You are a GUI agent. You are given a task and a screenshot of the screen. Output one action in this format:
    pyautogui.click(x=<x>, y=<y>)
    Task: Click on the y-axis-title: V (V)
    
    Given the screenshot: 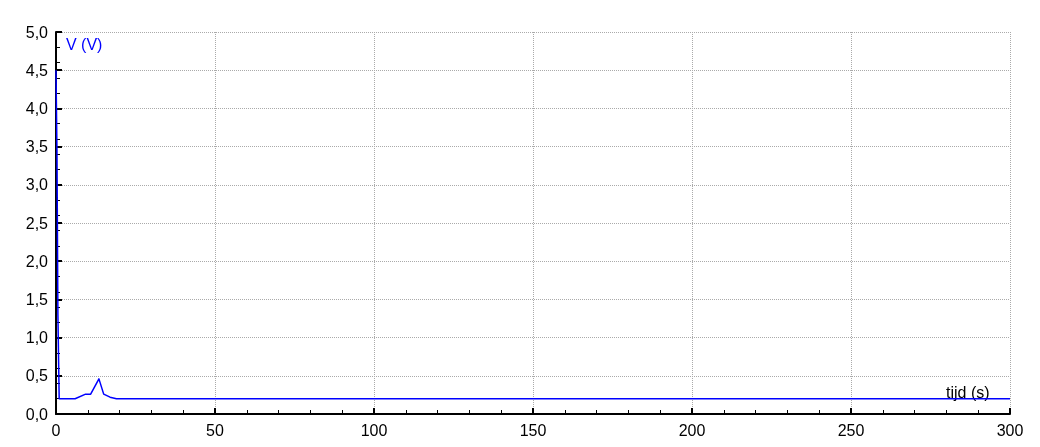 What is the action you would take?
    pyautogui.click(x=84, y=44)
    